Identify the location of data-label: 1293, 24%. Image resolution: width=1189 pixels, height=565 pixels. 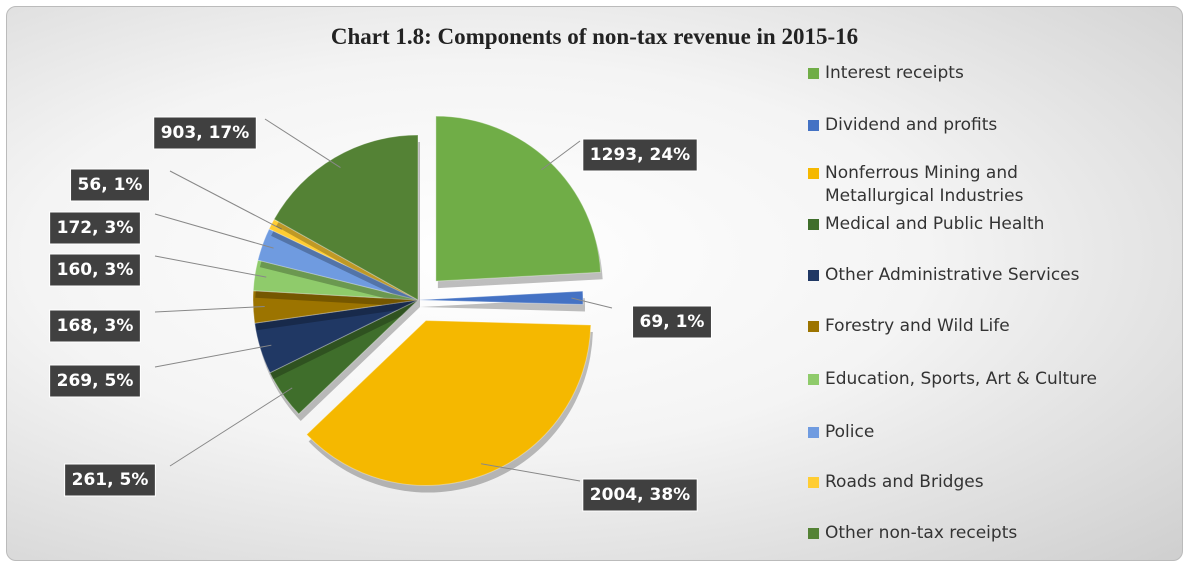
(640, 155).